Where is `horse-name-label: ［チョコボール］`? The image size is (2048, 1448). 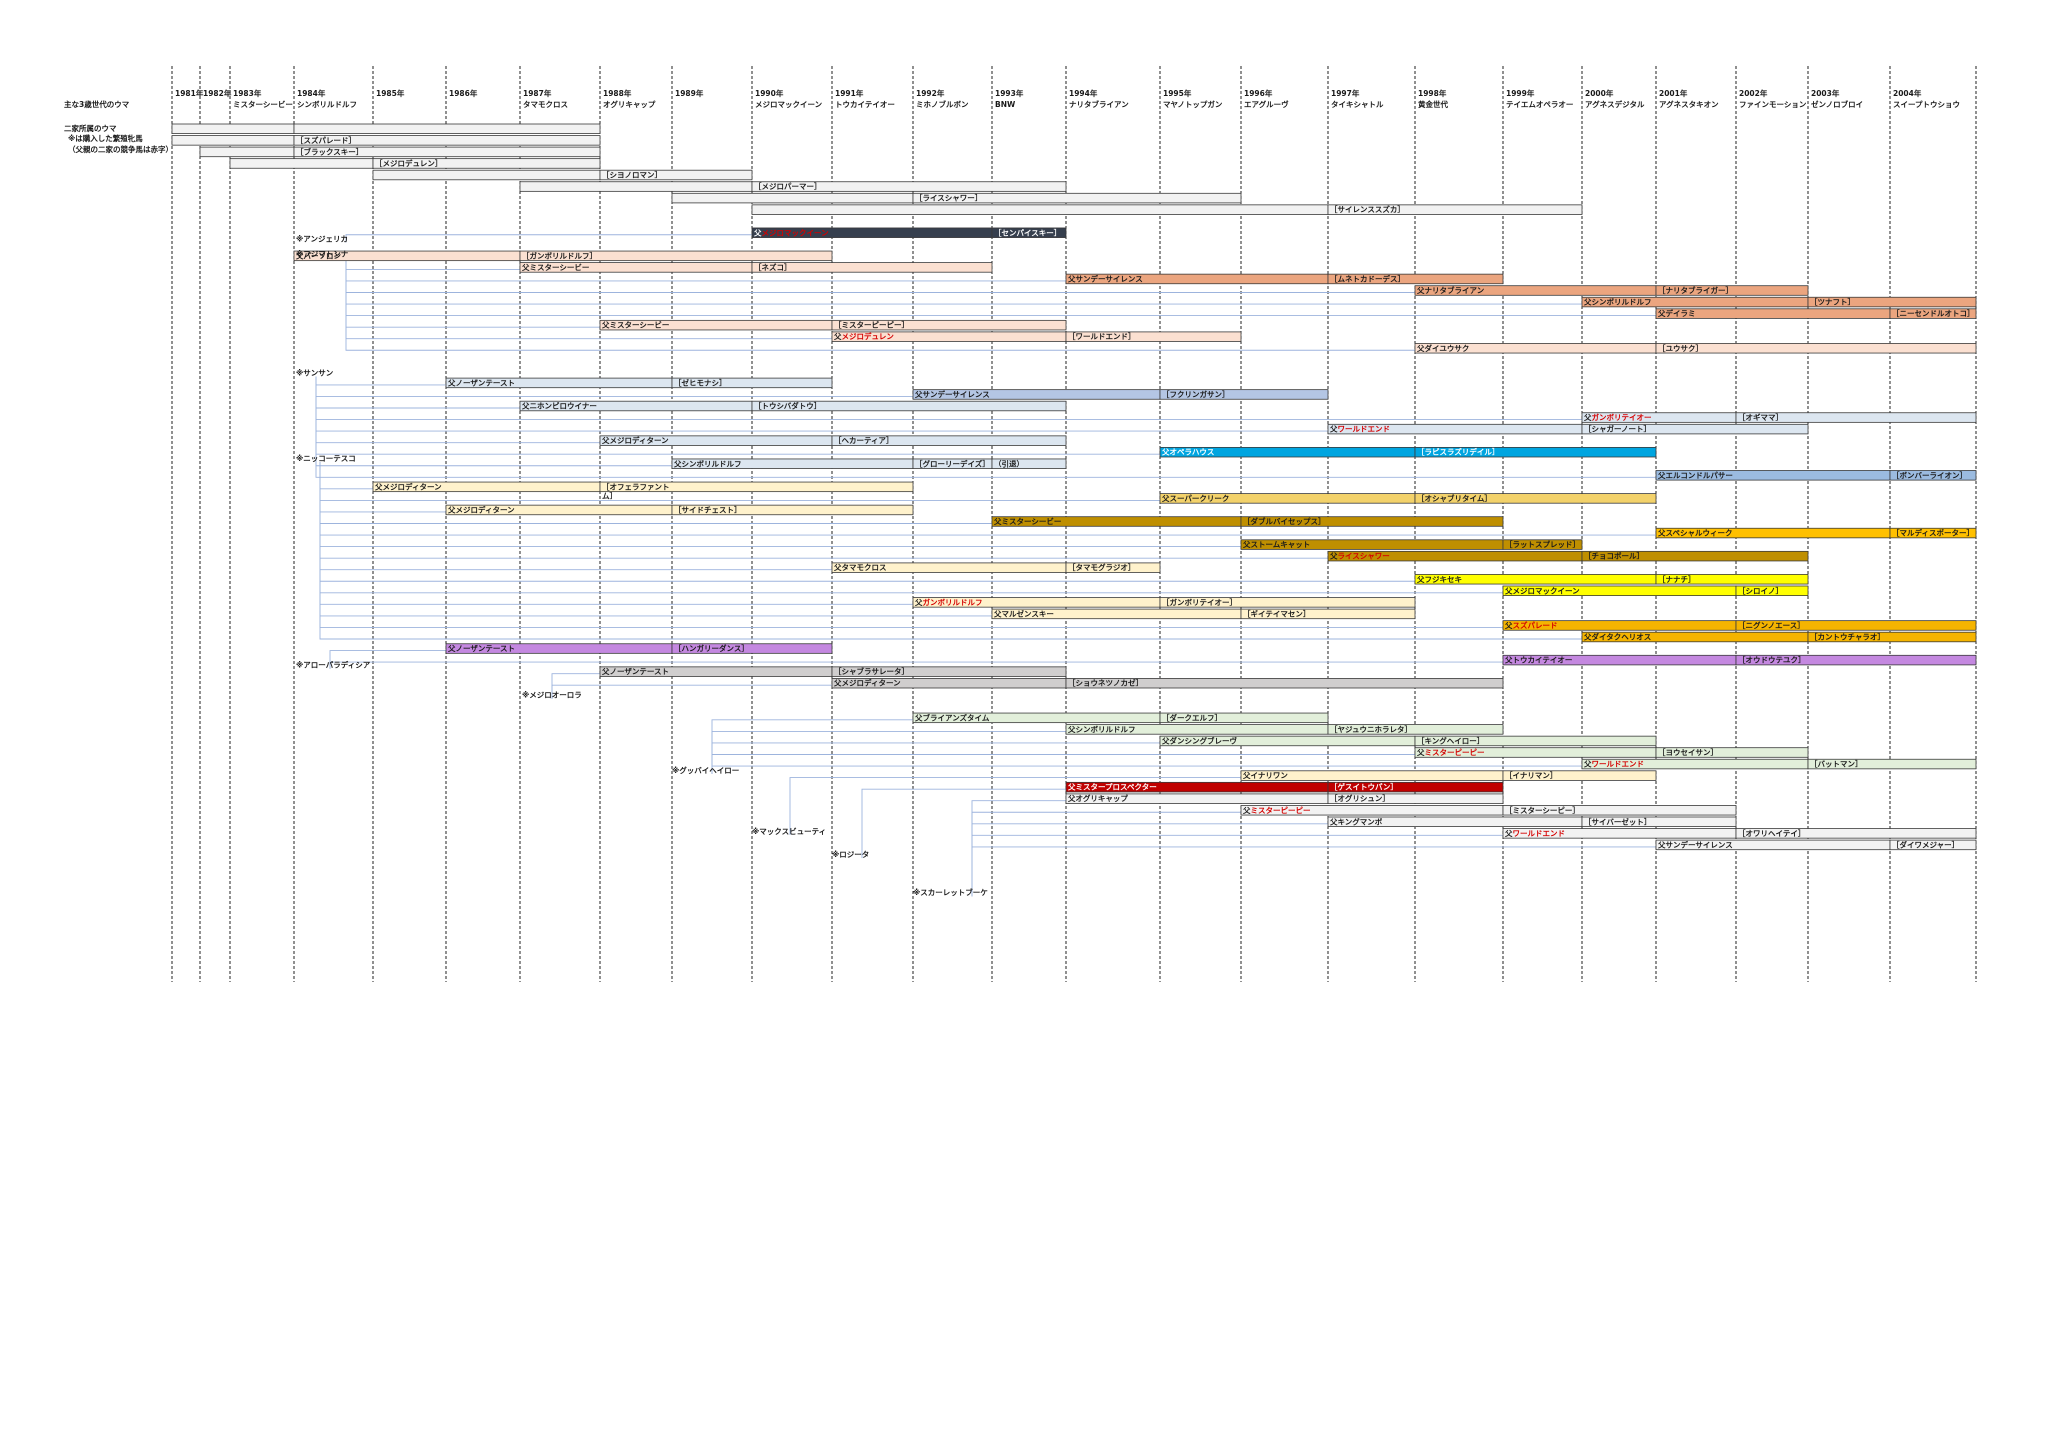 horse-name-label: ［チョコボール］ is located at coordinates (1614, 556).